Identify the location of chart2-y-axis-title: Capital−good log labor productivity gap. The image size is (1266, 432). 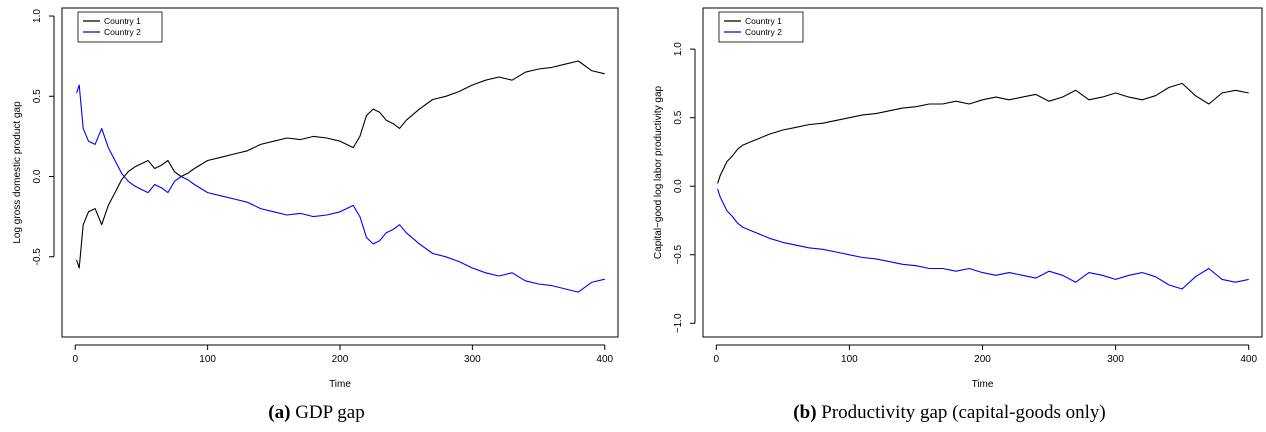
(658, 172).